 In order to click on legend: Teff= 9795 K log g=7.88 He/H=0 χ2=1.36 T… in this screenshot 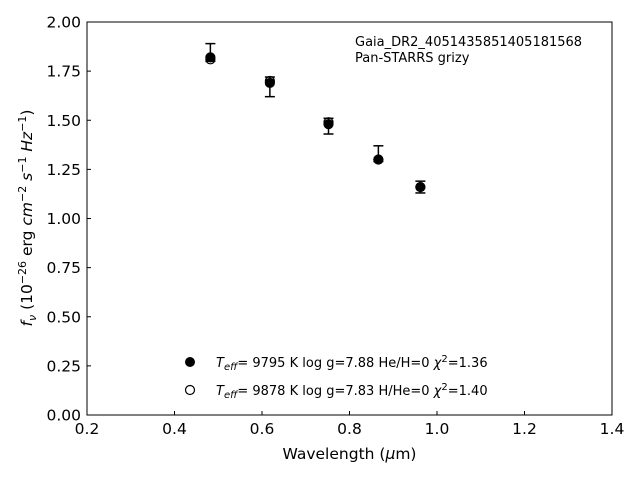, I will do `click(336, 377)`.